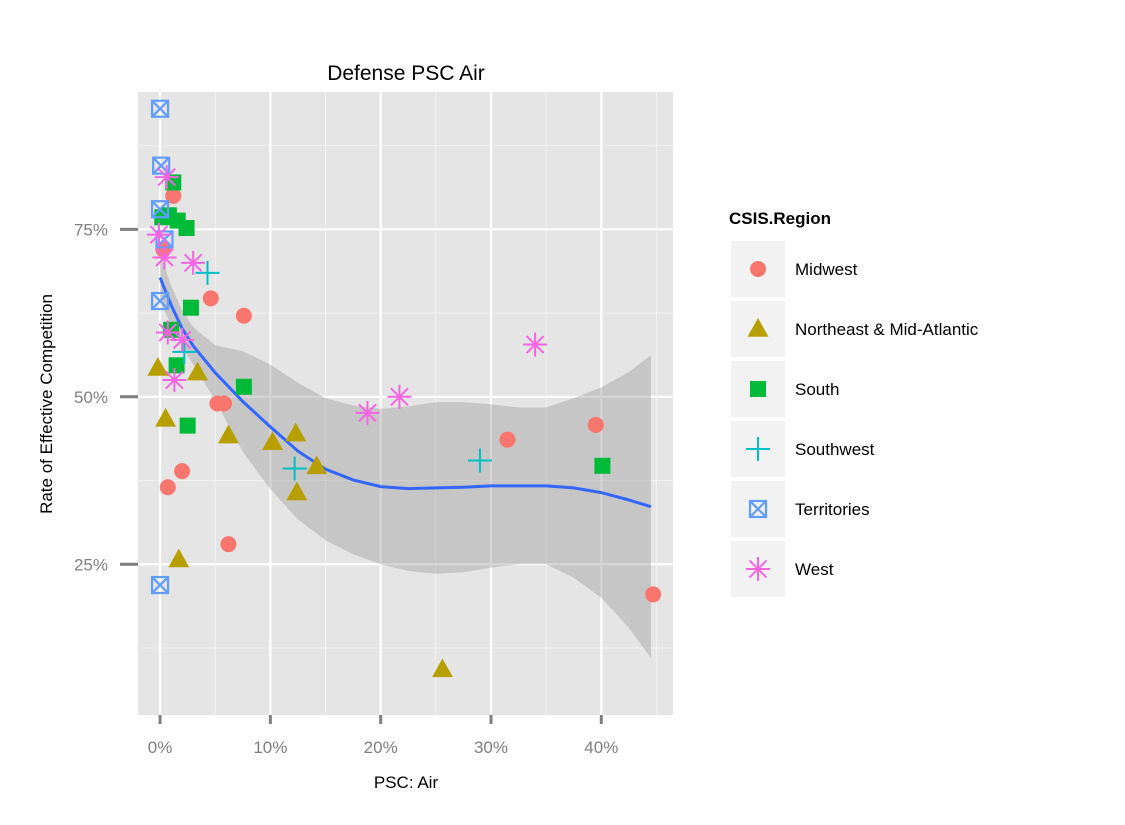  What do you see at coordinates (406, 782) in the screenshot?
I see `x-axis-title: PSC: Air` at bounding box center [406, 782].